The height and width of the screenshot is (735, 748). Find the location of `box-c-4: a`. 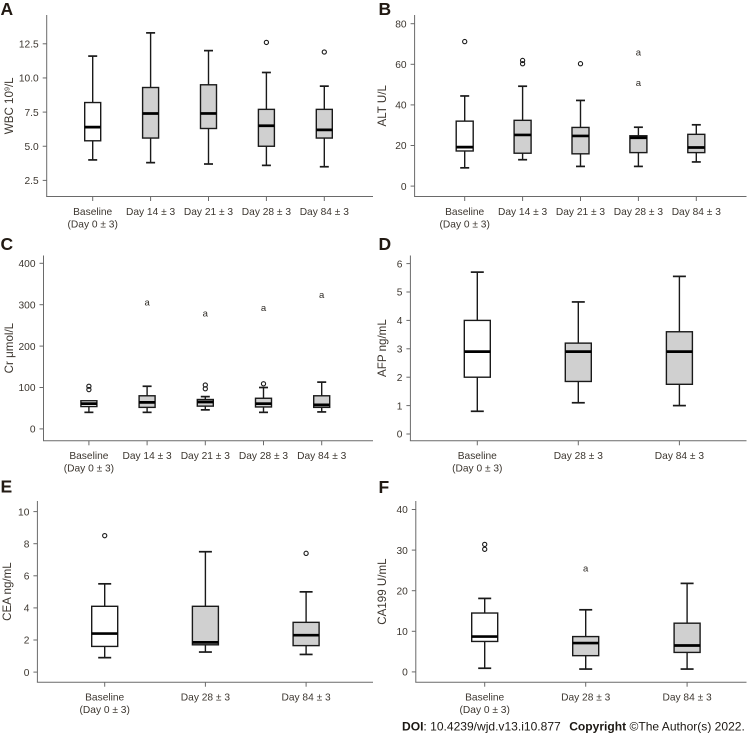

box-c-4: a is located at coordinates (322, 351).